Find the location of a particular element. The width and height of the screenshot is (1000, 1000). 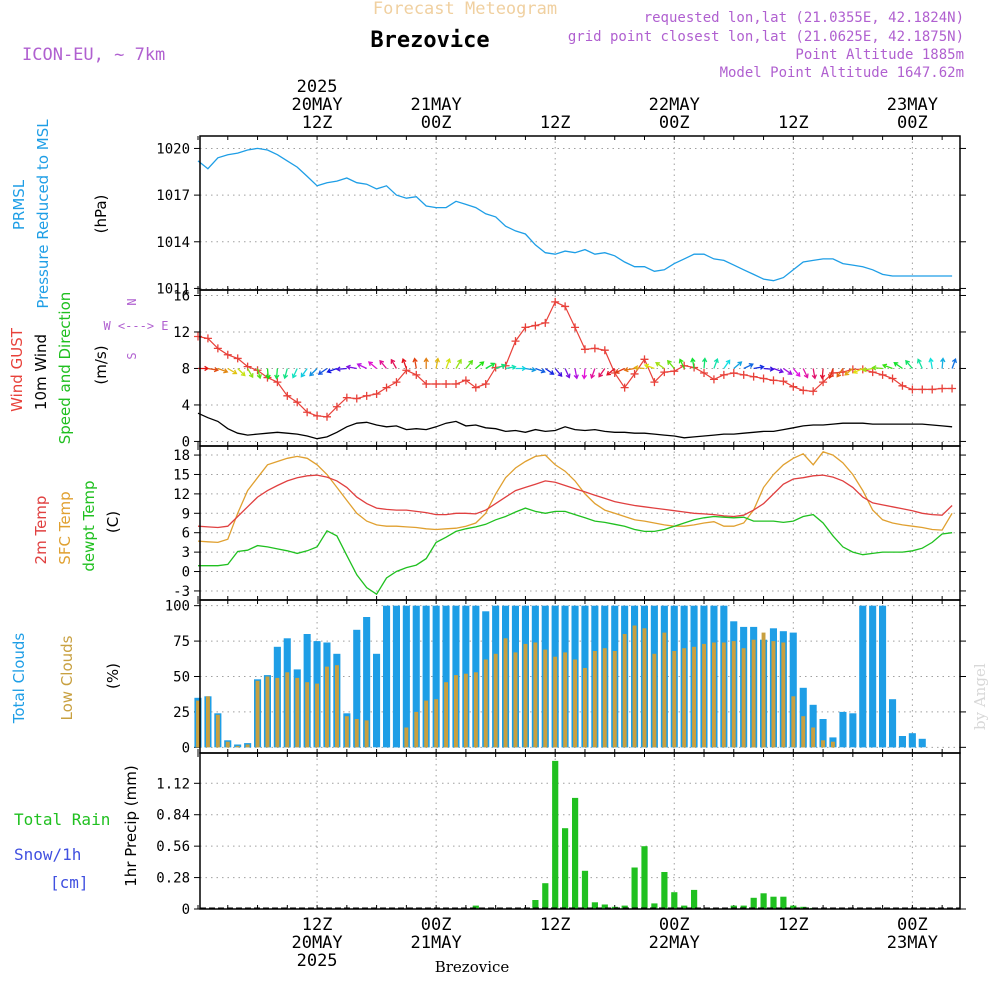

y-tick-label: 0.56 is located at coordinates (173, 847).